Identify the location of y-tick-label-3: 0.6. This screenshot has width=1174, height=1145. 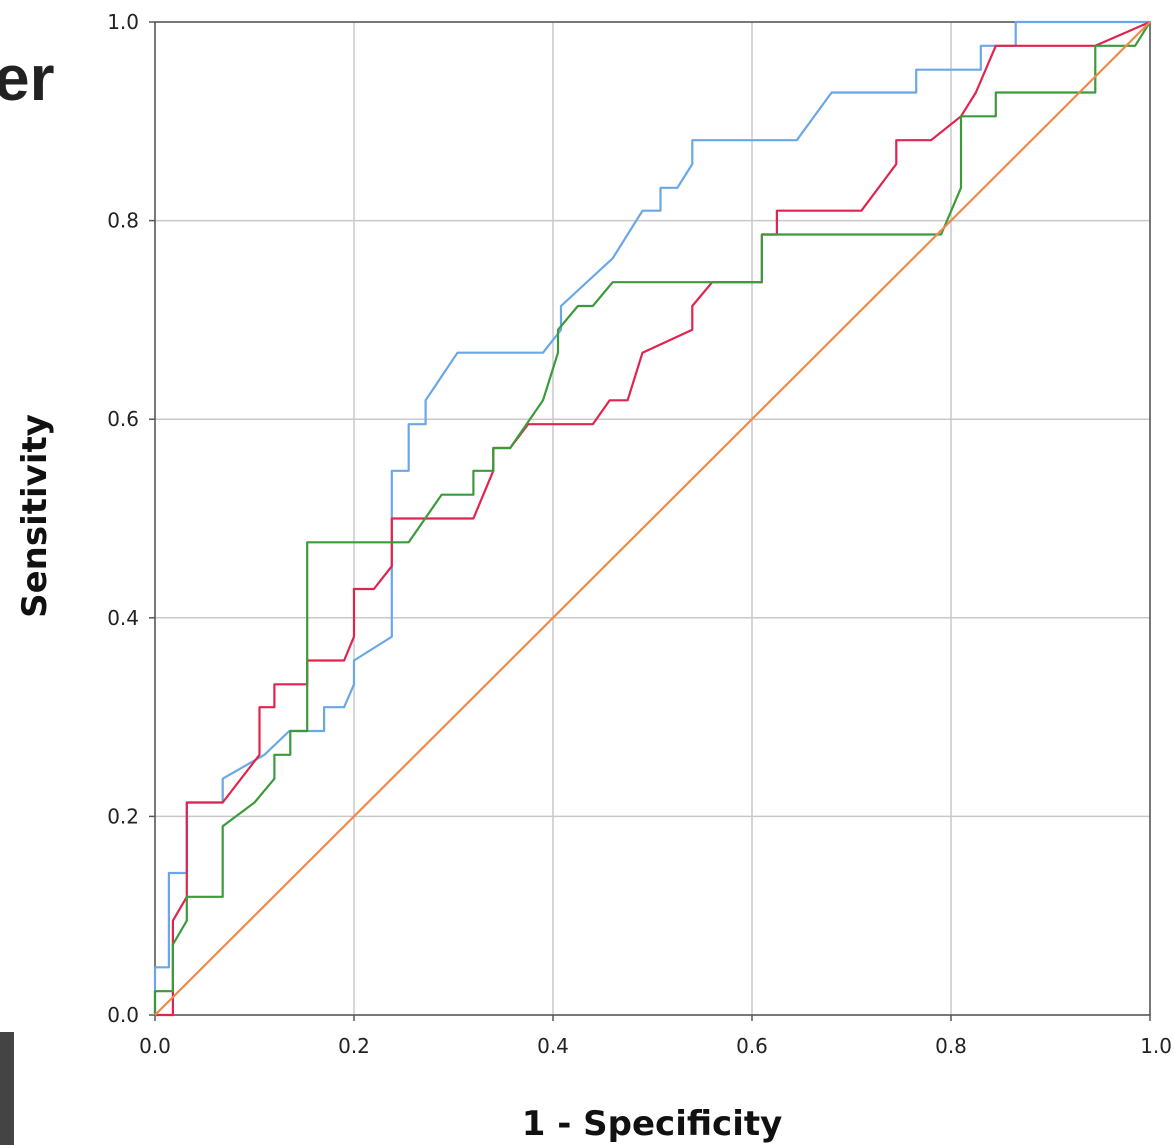
(123, 419).